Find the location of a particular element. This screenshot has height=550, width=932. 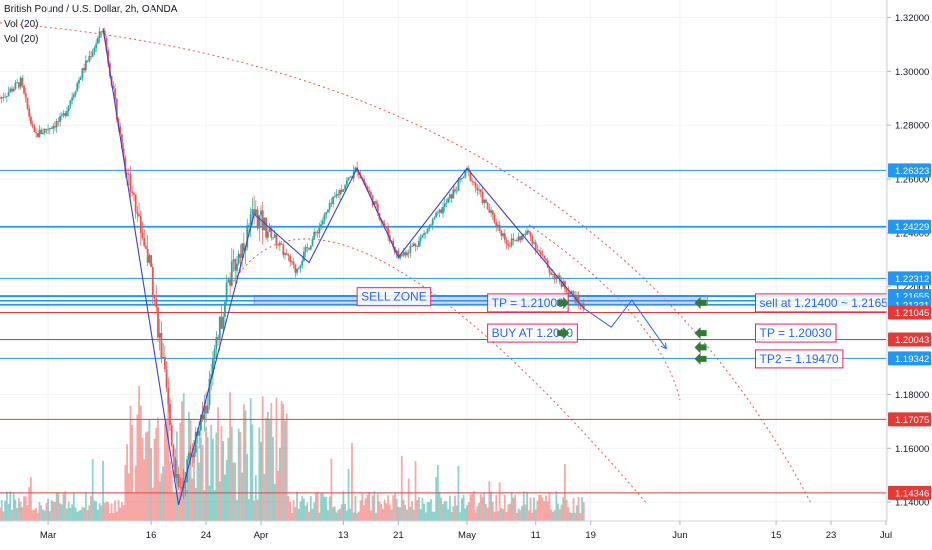

indicator-volume-2: Vol (20) is located at coordinates (21, 39).